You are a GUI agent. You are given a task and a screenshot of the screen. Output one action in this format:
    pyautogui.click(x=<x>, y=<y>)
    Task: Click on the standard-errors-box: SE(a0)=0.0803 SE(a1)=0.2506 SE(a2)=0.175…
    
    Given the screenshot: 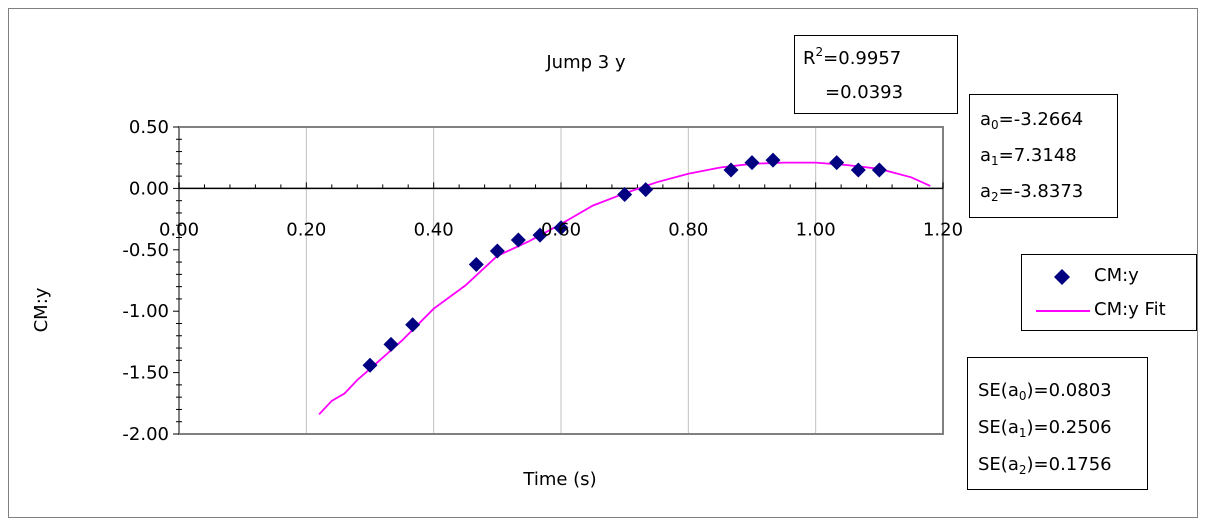 What is the action you would take?
    pyautogui.click(x=1057, y=423)
    